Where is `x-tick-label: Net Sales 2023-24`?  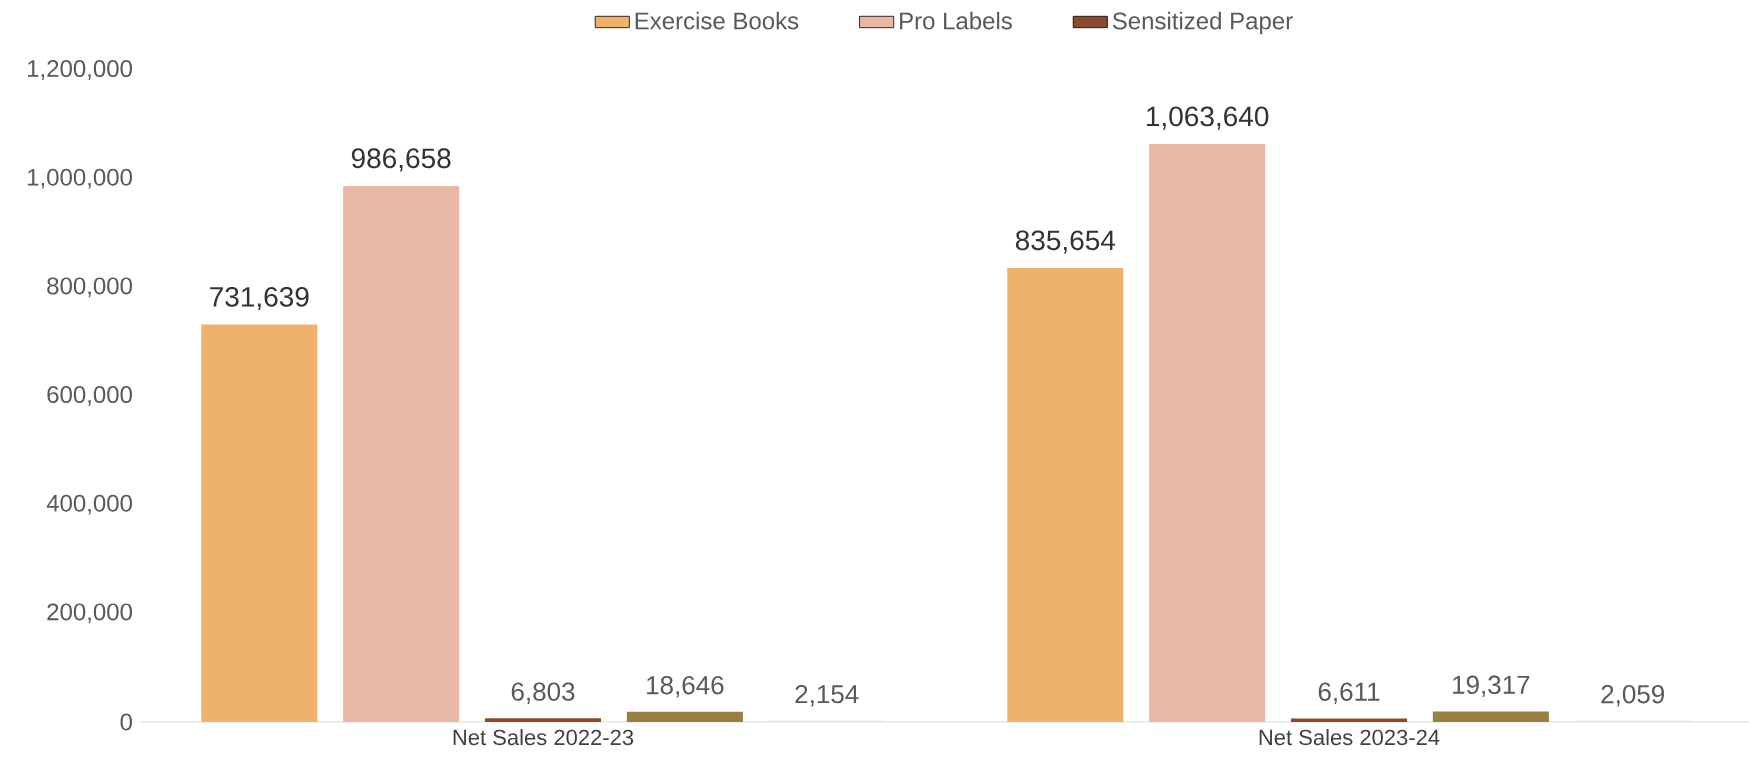
x-tick-label: Net Sales 2023-24 is located at coordinates (1349, 737).